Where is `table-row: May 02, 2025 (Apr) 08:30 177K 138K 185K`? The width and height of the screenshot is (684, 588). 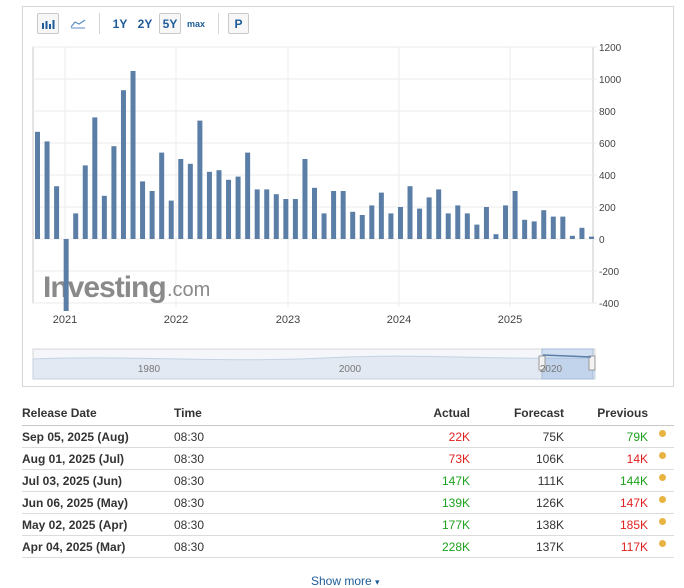
table-row: May 02, 2025 (Apr) 08:30 177K 138K 185K is located at coordinates (348, 525).